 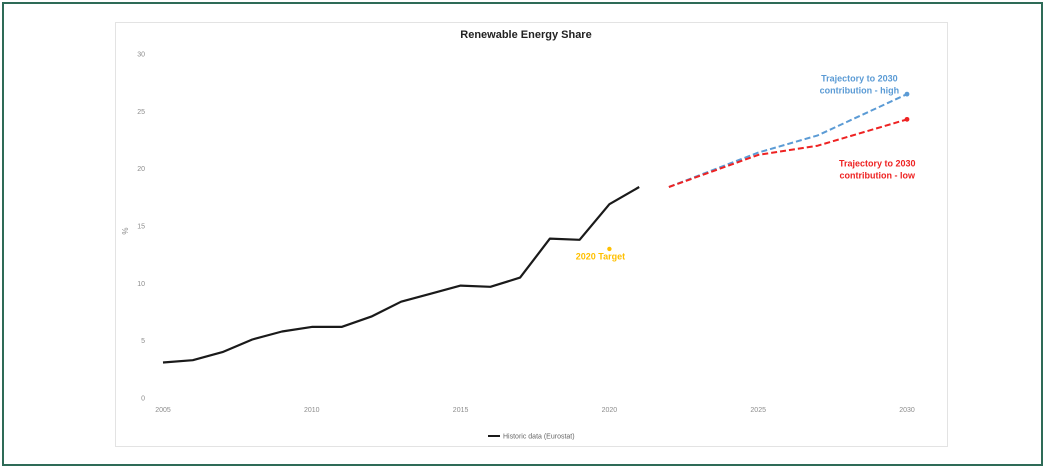 I want to click on x-tick-label: 2010, so click(x=312, y=410).